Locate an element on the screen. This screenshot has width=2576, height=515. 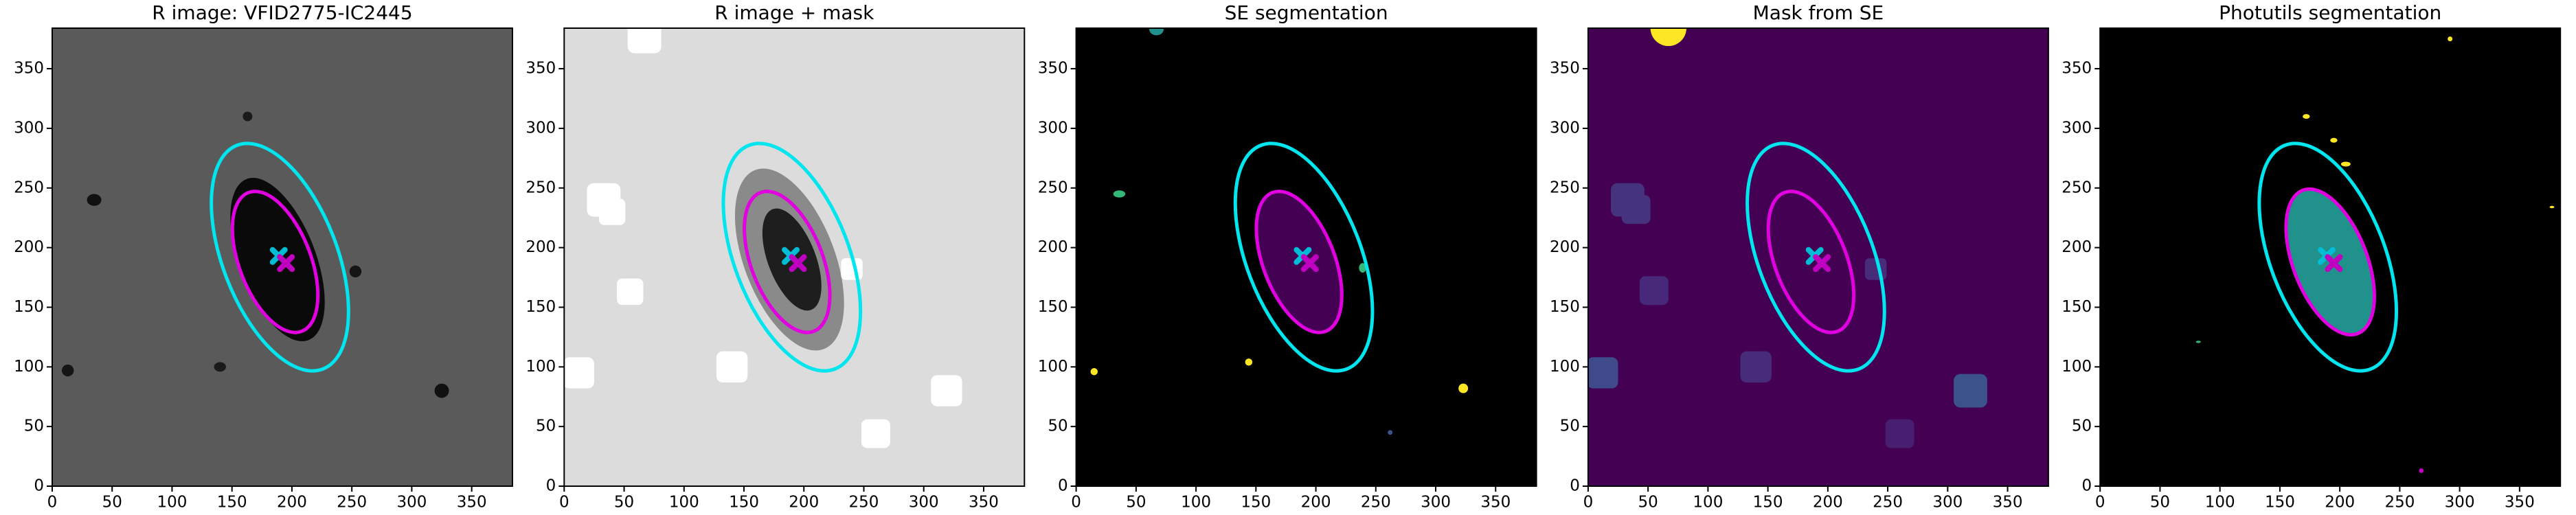
y-tick-label: 100 is located at coordinates (1565, 367).